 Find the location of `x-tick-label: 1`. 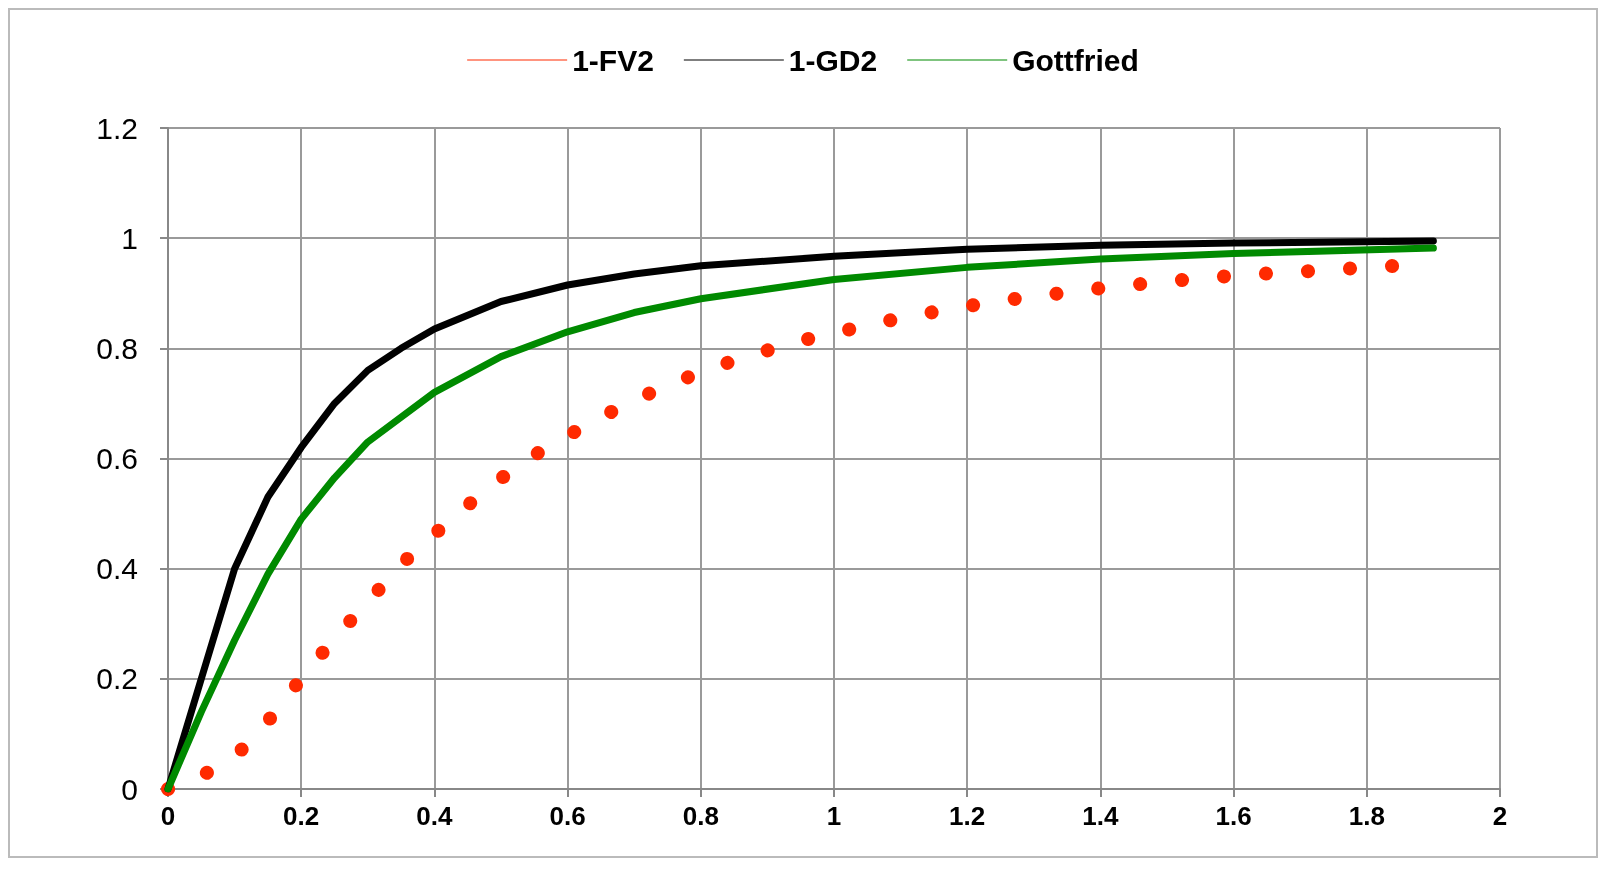

x-tick-label: 1 is located at coordinates (834, 816).